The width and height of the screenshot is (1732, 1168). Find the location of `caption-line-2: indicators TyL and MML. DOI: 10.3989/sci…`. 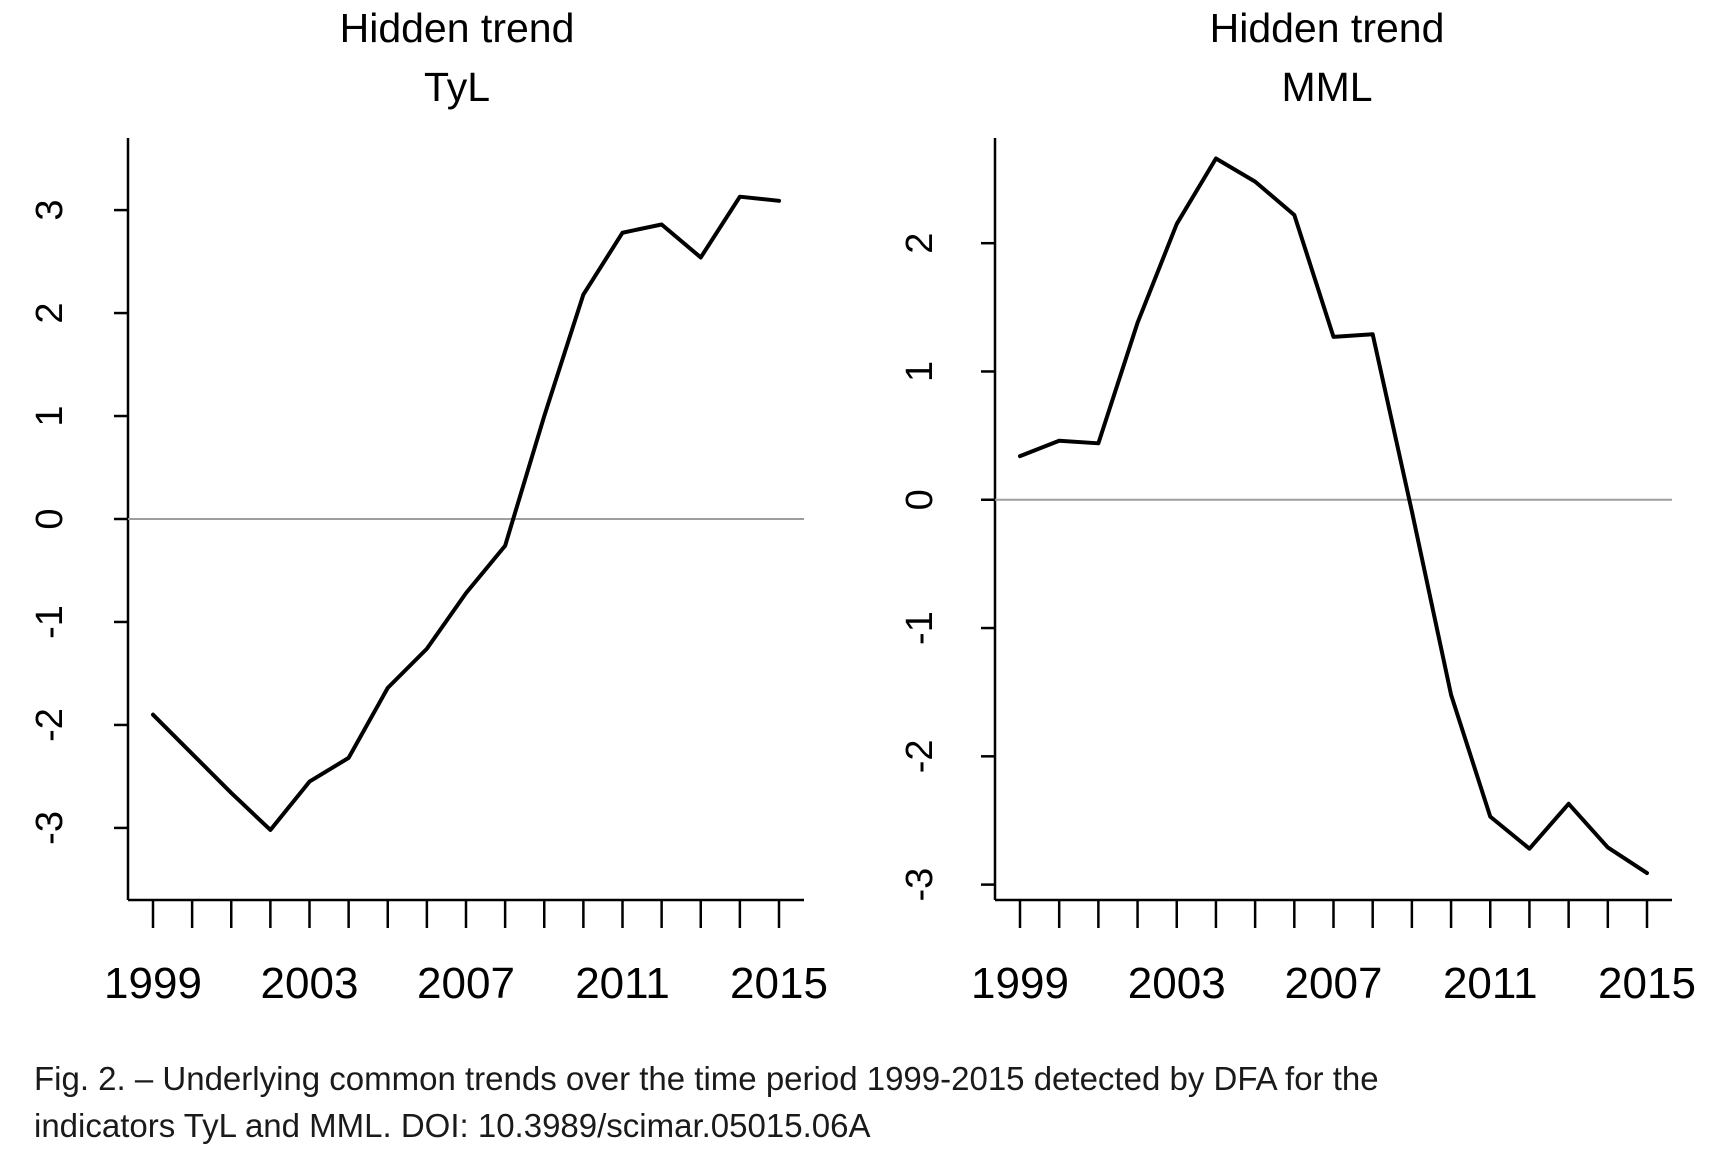

caption-line-2: indicators TyL and MML. DOI: 10.3989/sci… is located at coordinates (452, 1125).